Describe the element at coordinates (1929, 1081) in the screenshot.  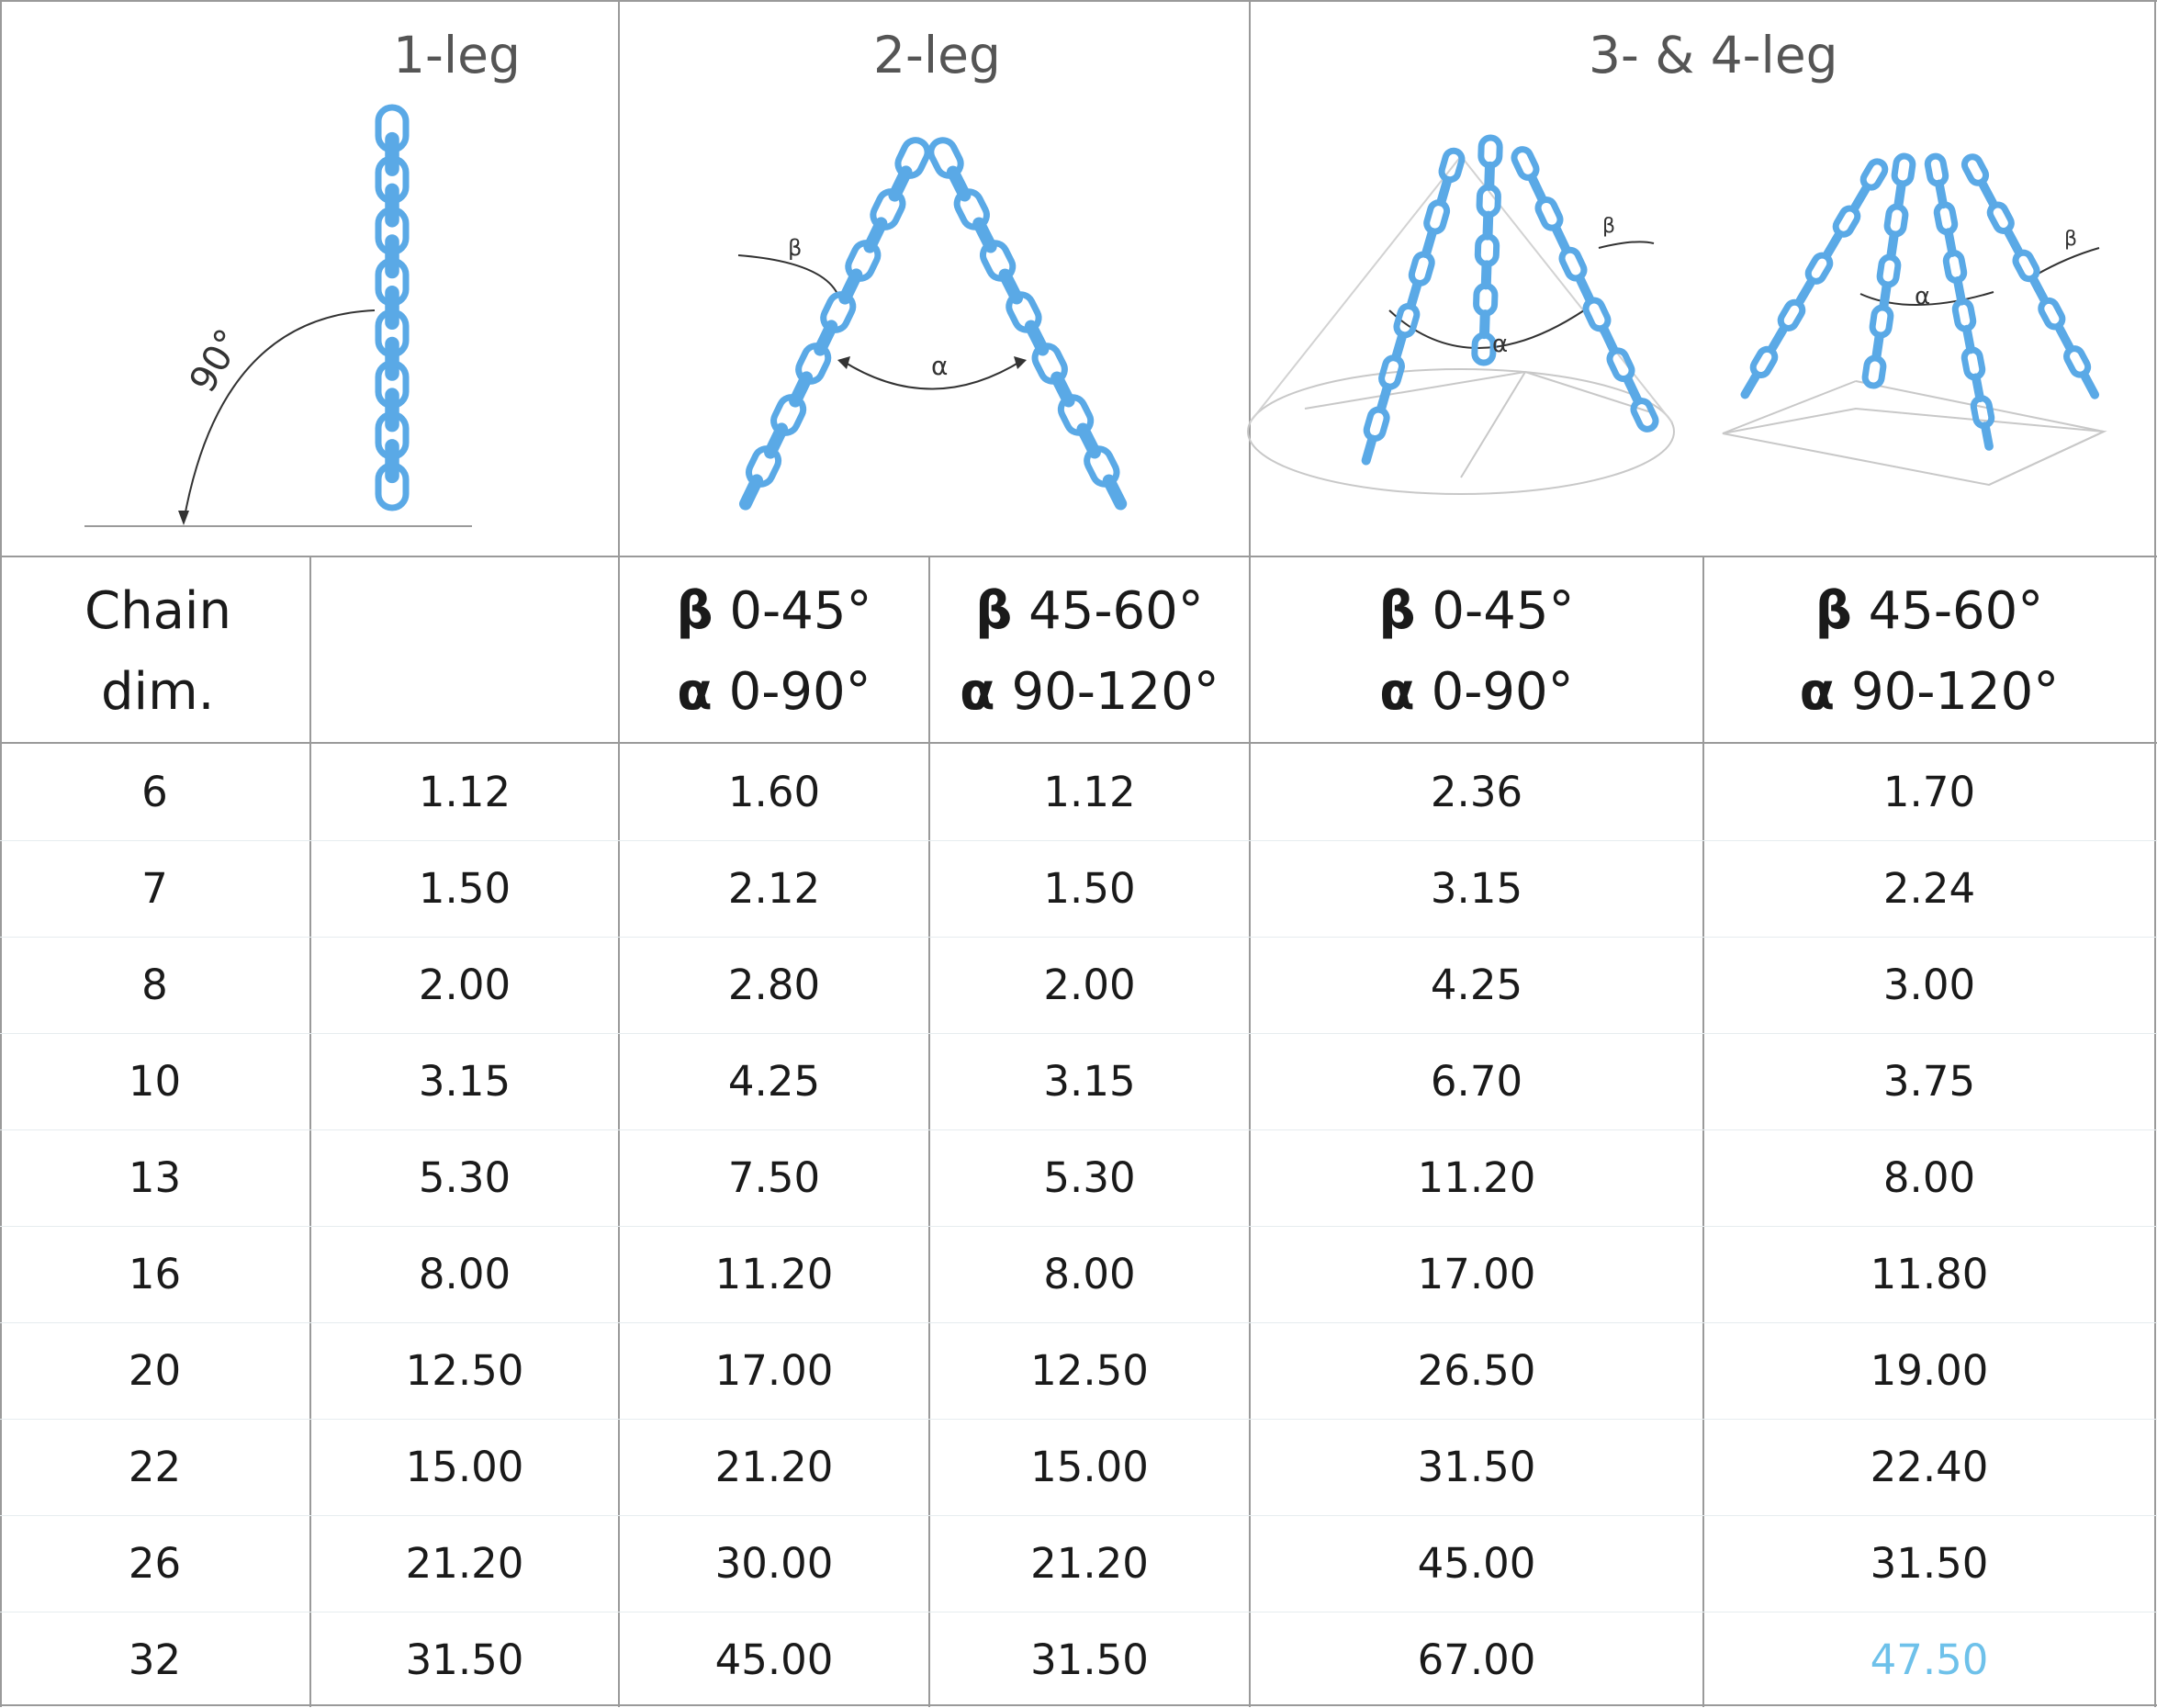
I see `load-value-cell: 3.75` at that location.